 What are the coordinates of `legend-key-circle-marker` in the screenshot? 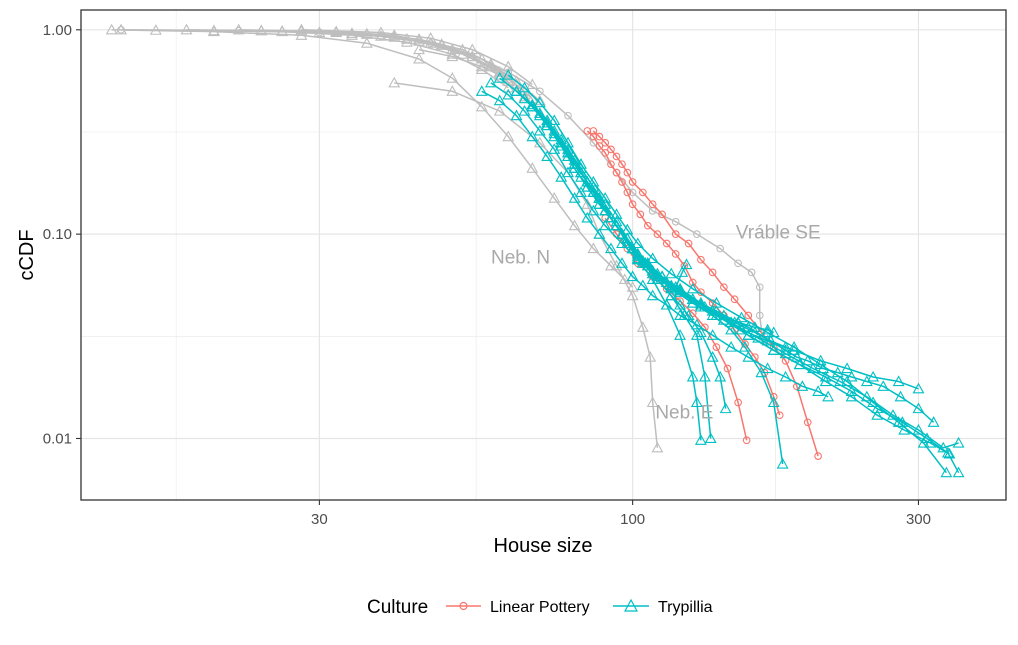 It's located at (463, 606).